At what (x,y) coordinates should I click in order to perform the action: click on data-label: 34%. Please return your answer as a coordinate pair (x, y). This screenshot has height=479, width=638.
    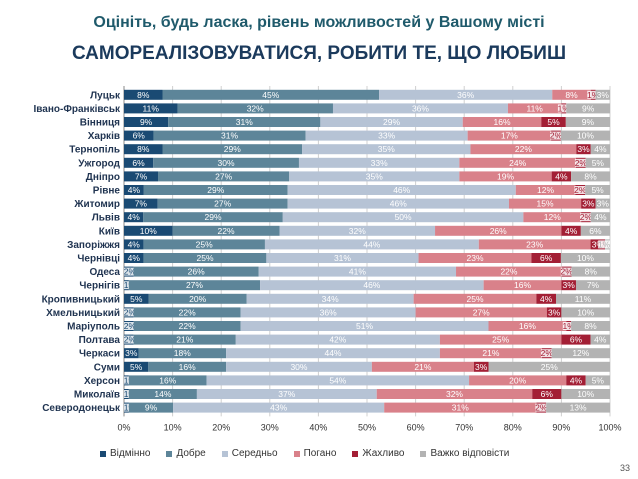
    Looking at the image, I should click on (330, 299).